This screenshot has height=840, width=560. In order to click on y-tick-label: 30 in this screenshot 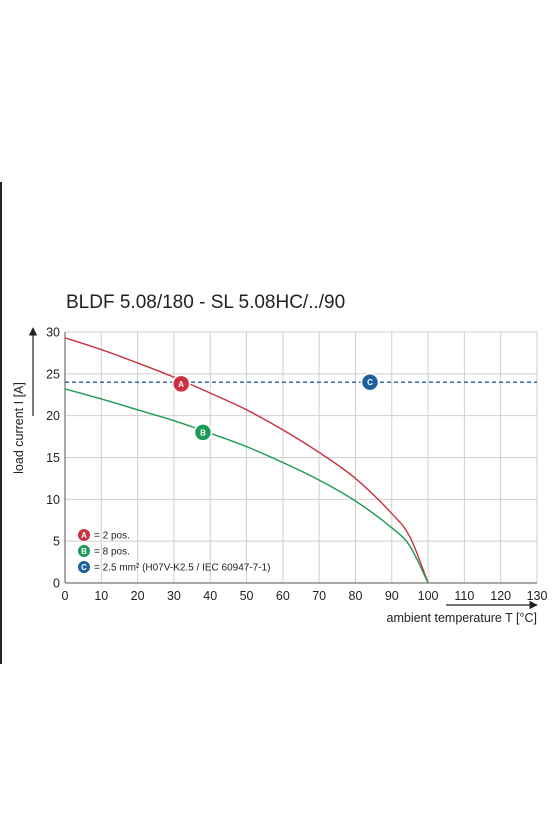, I will do `click(53, 333)`.